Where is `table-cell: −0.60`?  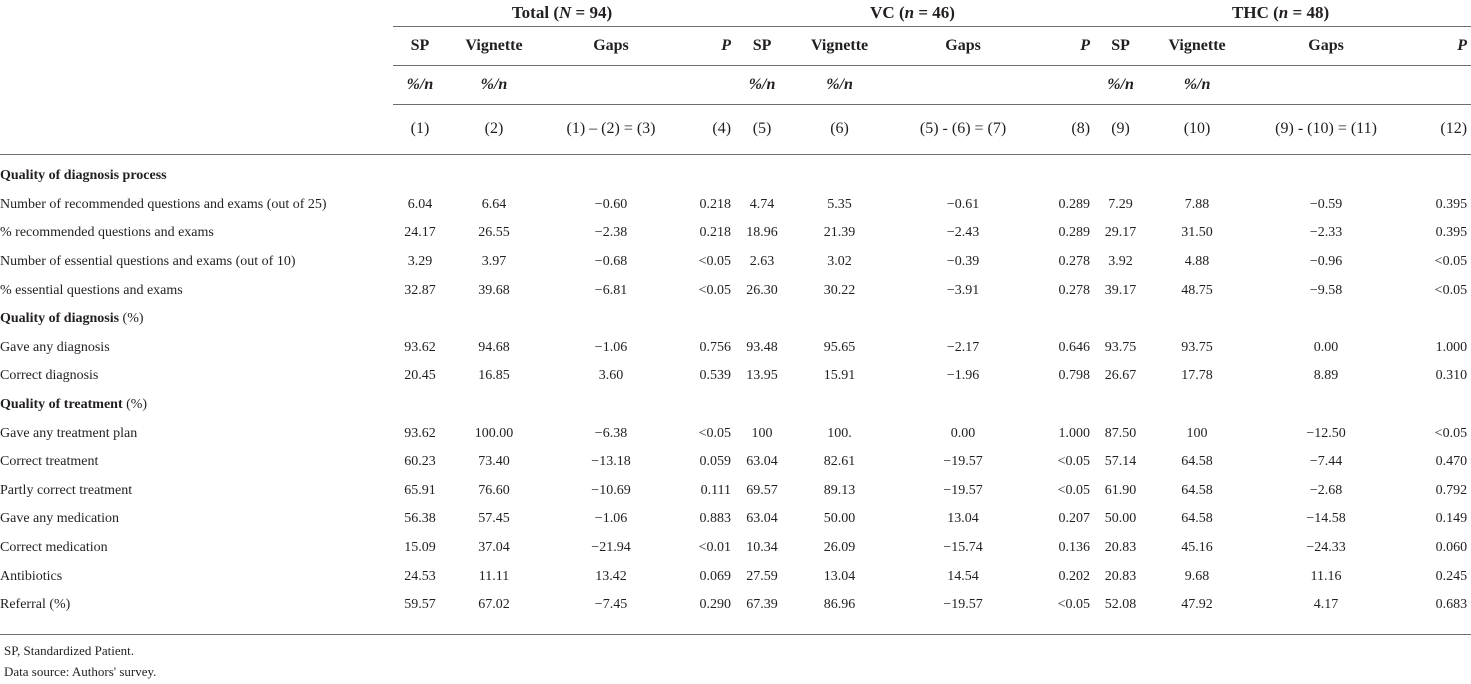 table-cell: −0.60 is located at coordinates (611, 204).